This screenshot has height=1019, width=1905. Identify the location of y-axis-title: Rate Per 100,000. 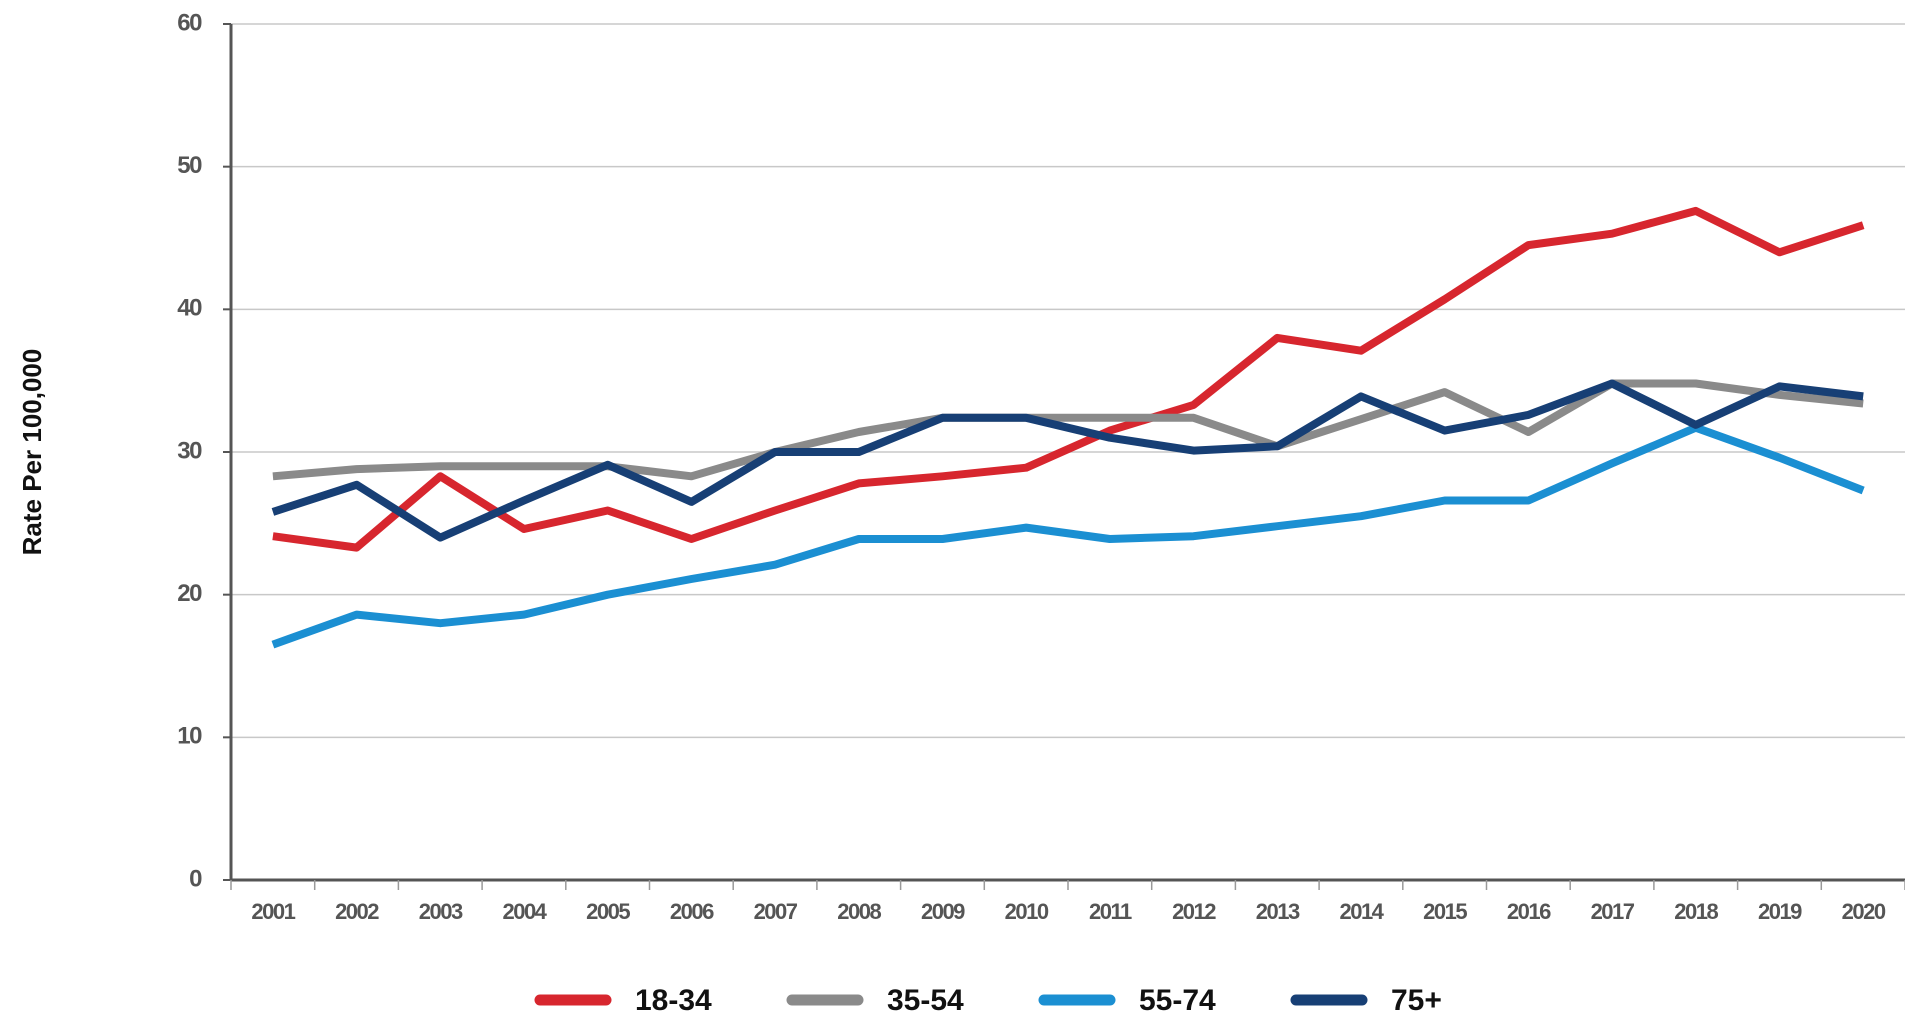
(32, 452).